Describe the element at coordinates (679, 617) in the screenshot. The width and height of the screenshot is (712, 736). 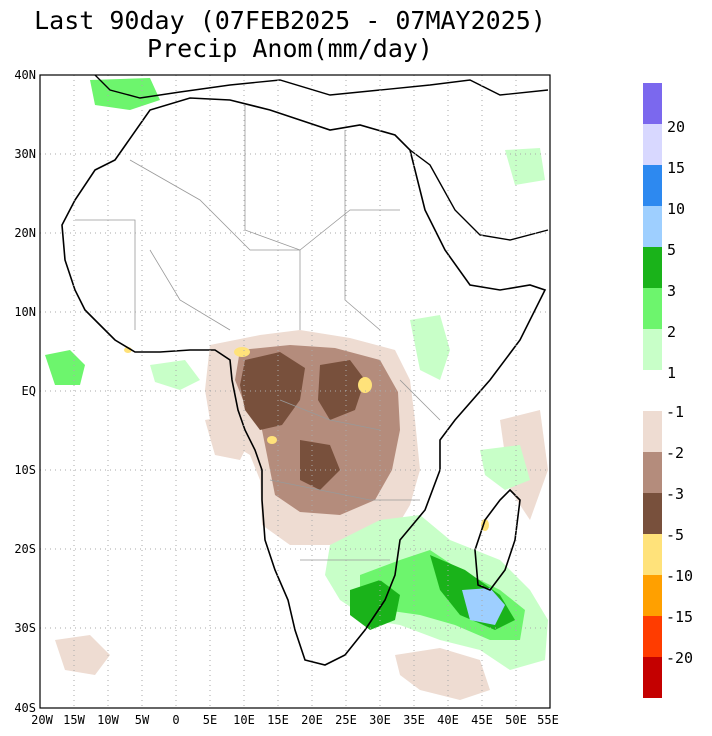
I see `negative-label-5: -15` at that location.